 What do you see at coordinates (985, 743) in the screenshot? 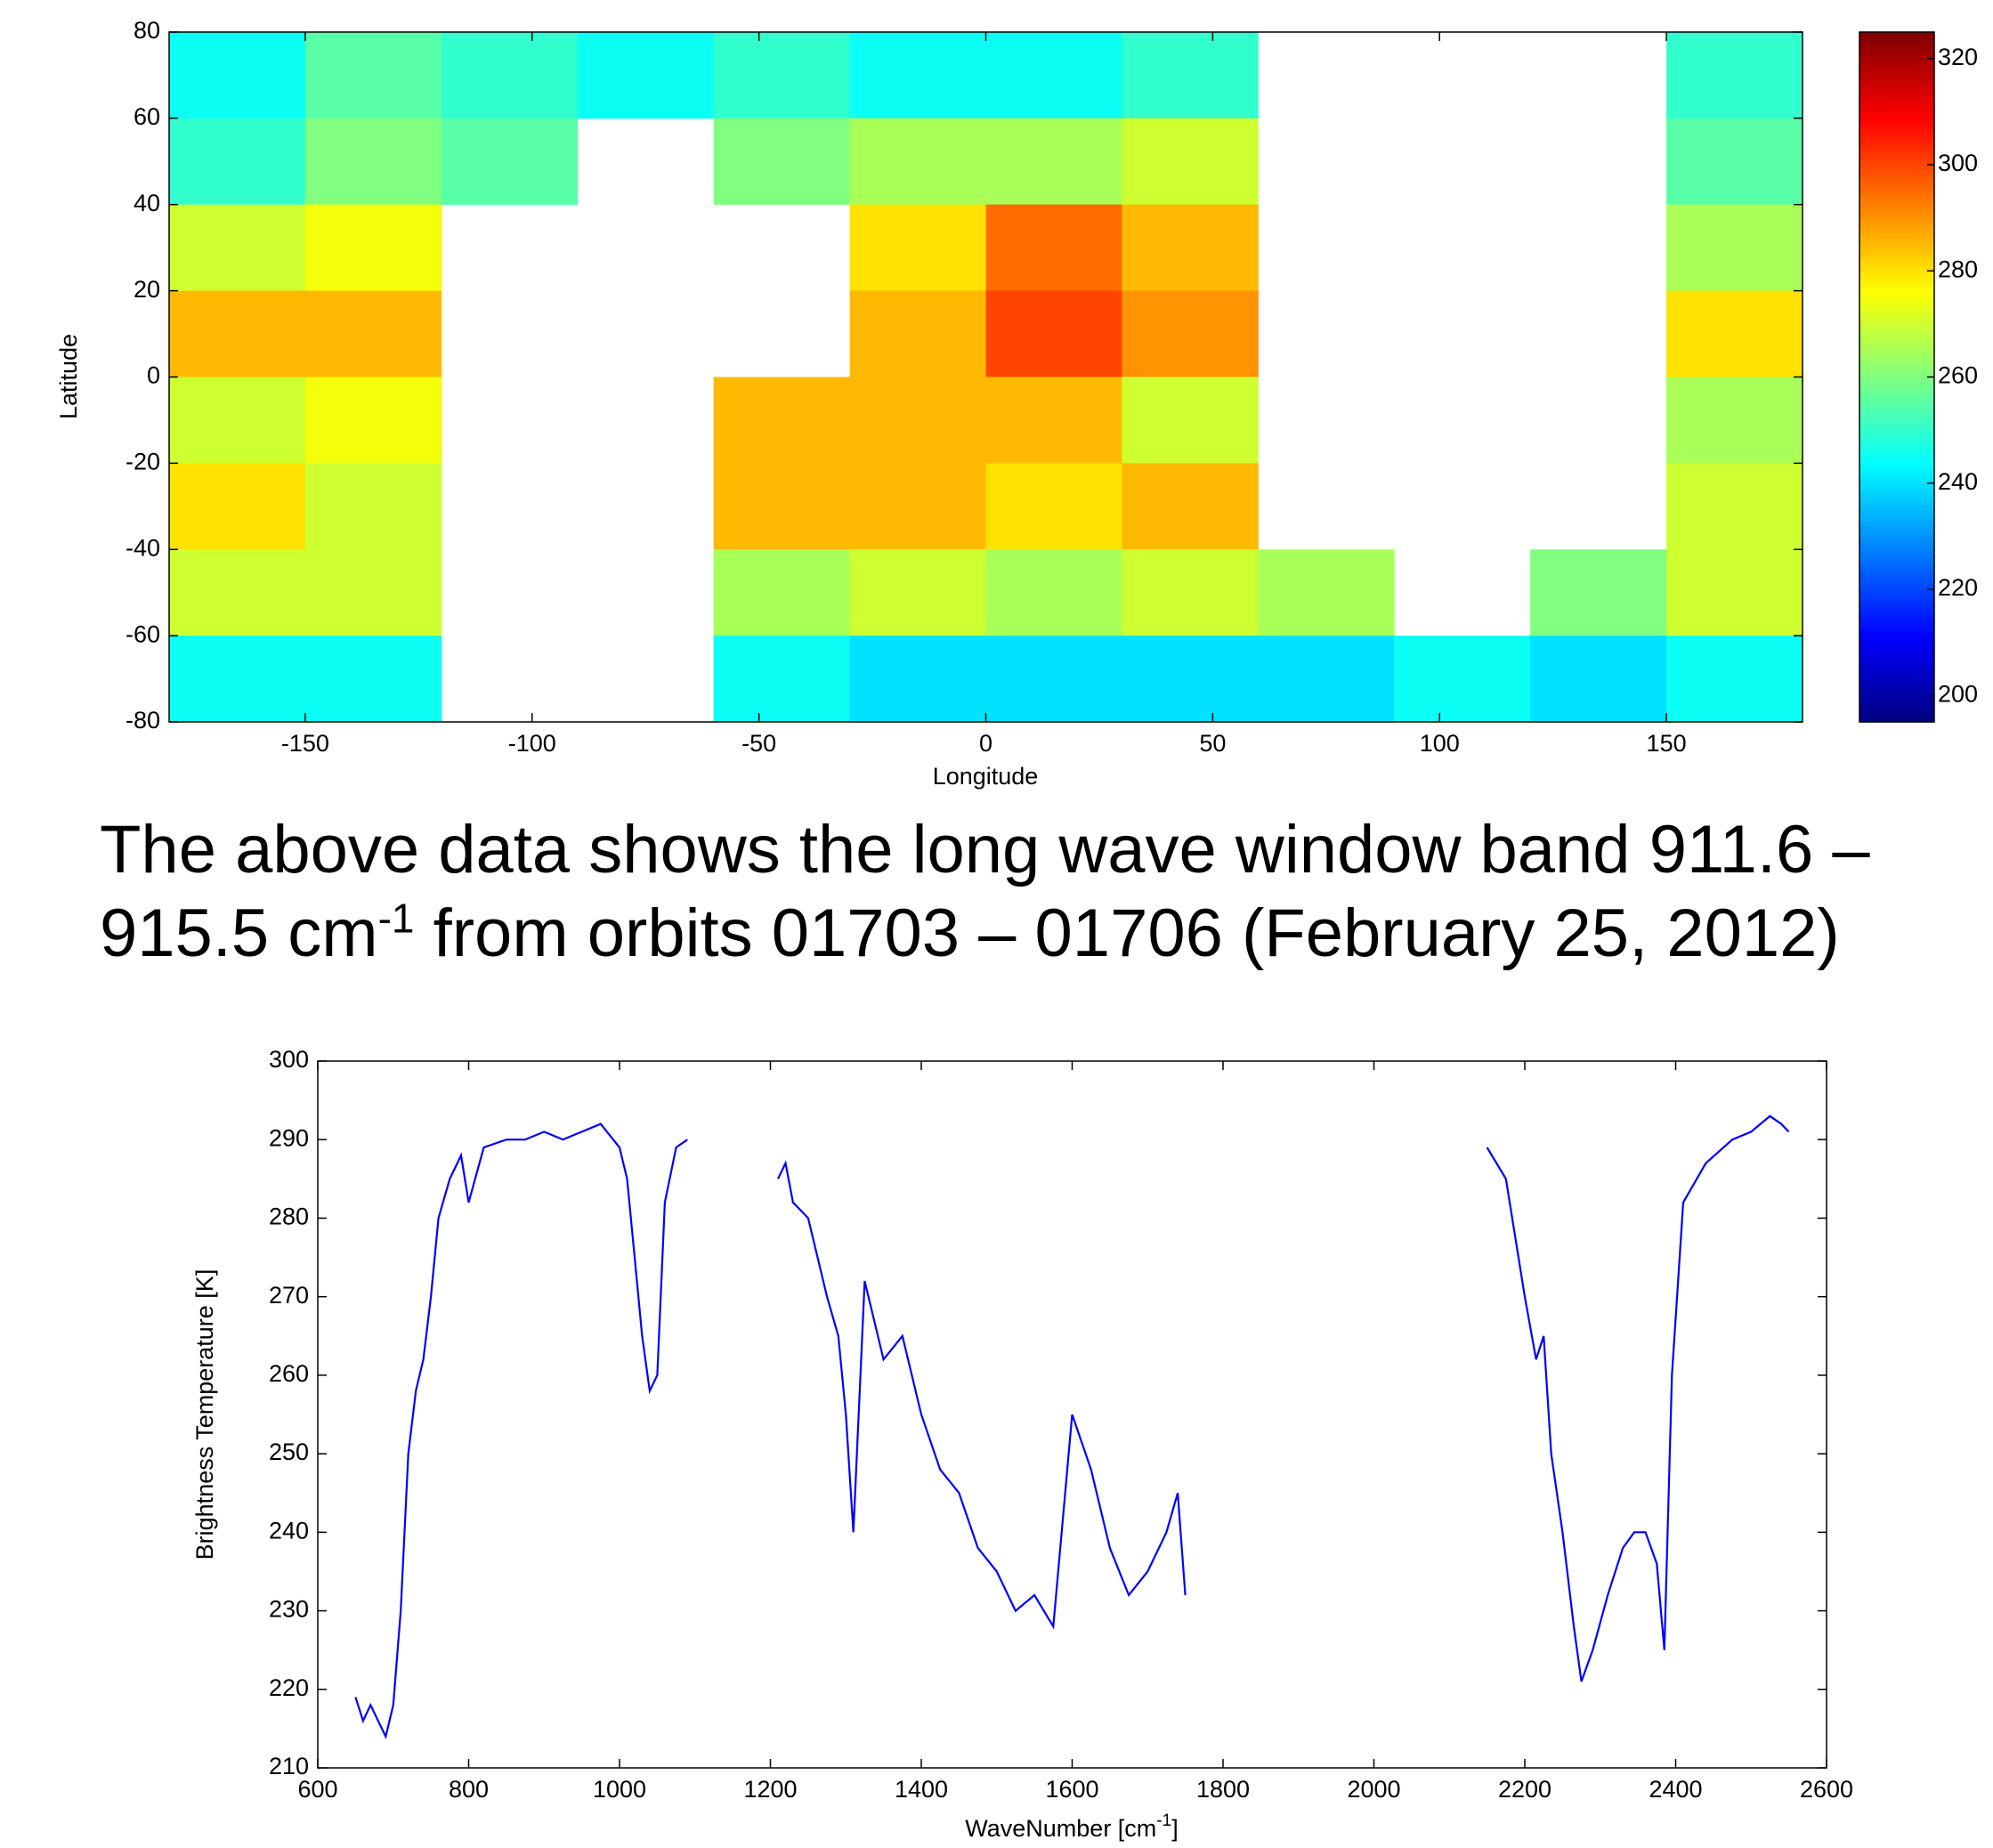
I see `x-tick-label: 0` at bounding box center [985, 743].